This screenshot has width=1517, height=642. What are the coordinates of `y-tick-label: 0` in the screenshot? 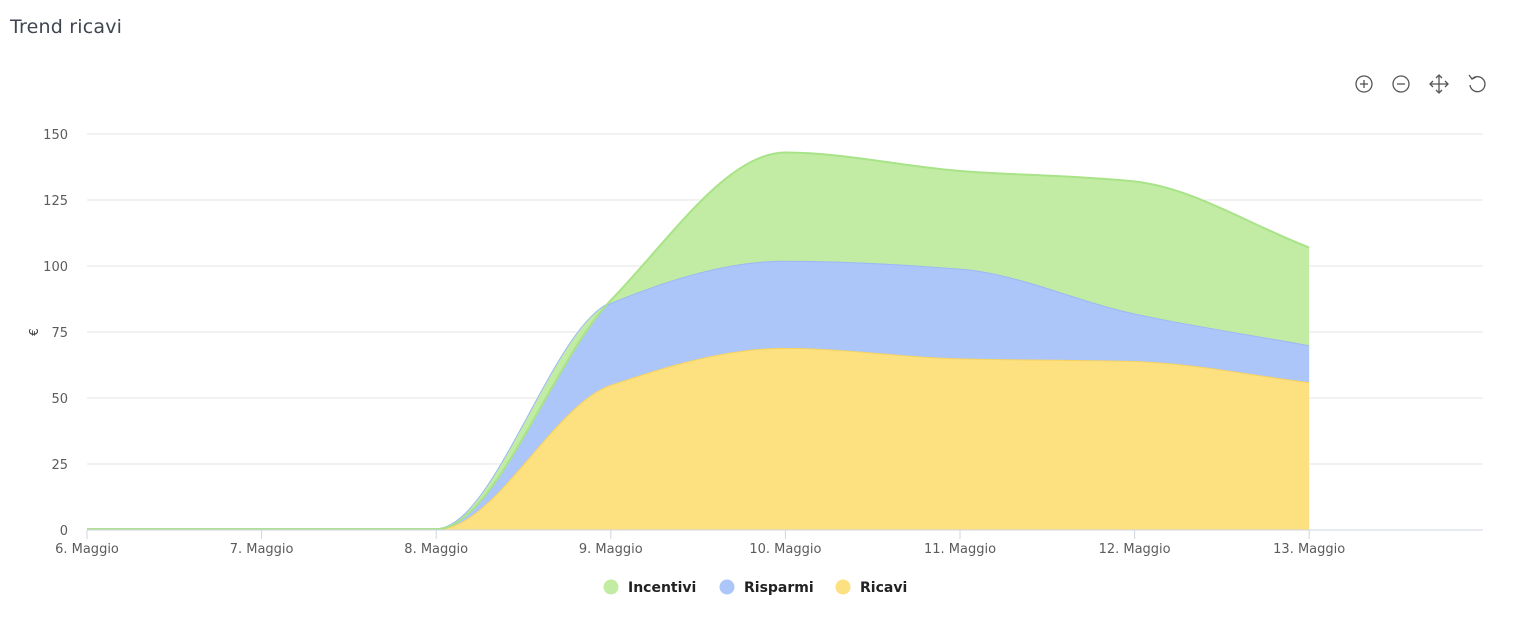 It's located at (64, 531).